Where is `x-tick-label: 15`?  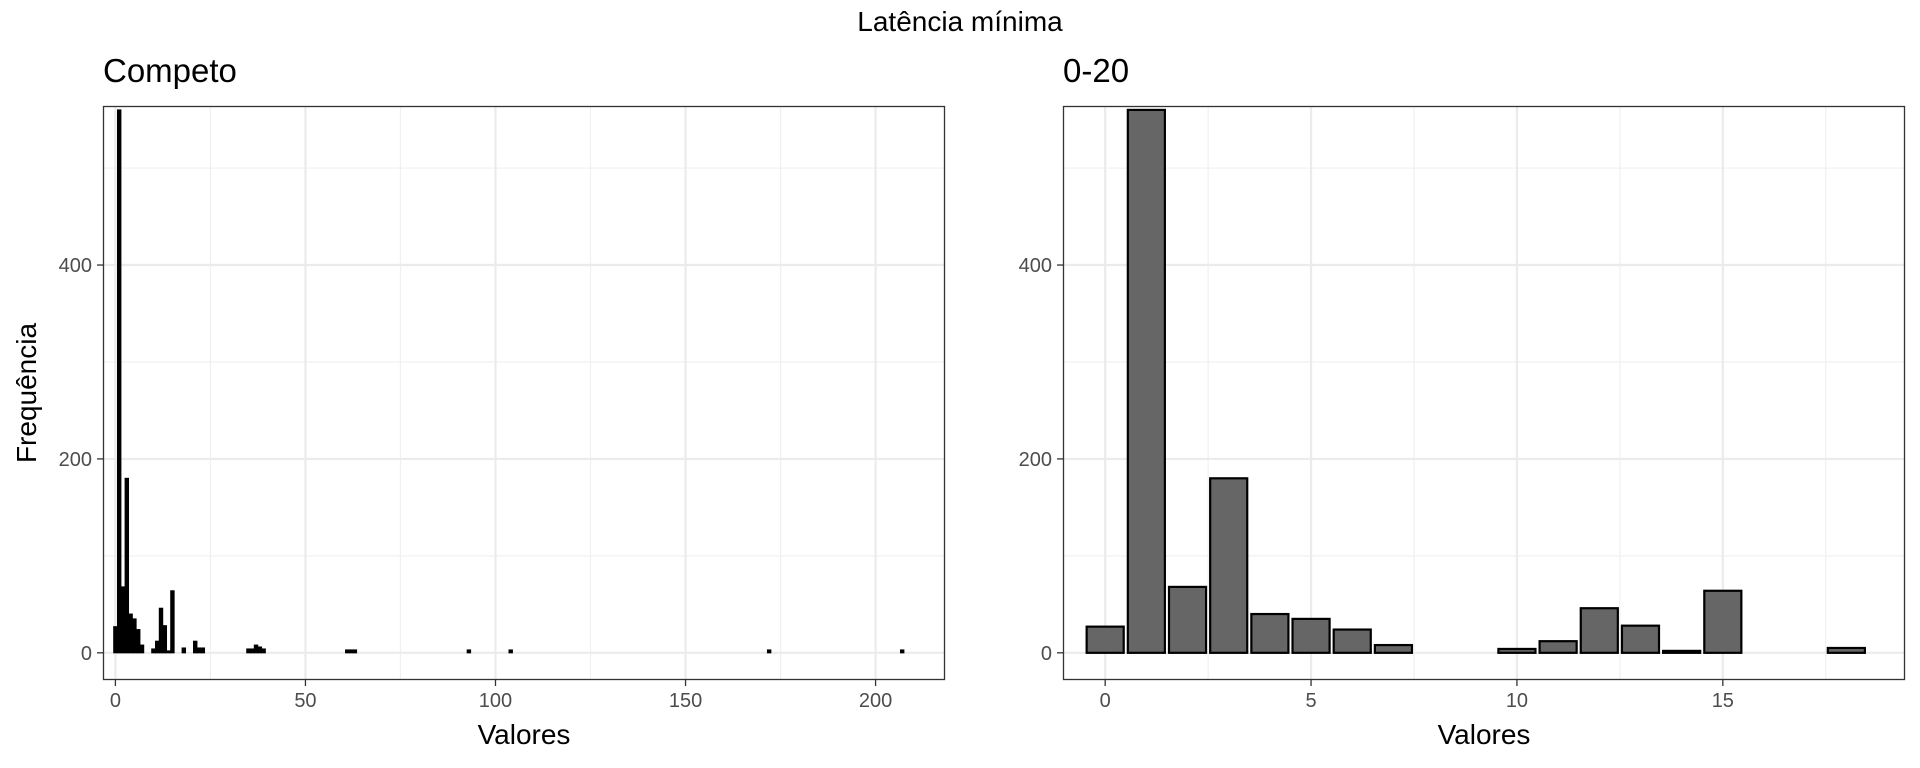 x-tick-label: 15 is located at coordinates (1723, 701).